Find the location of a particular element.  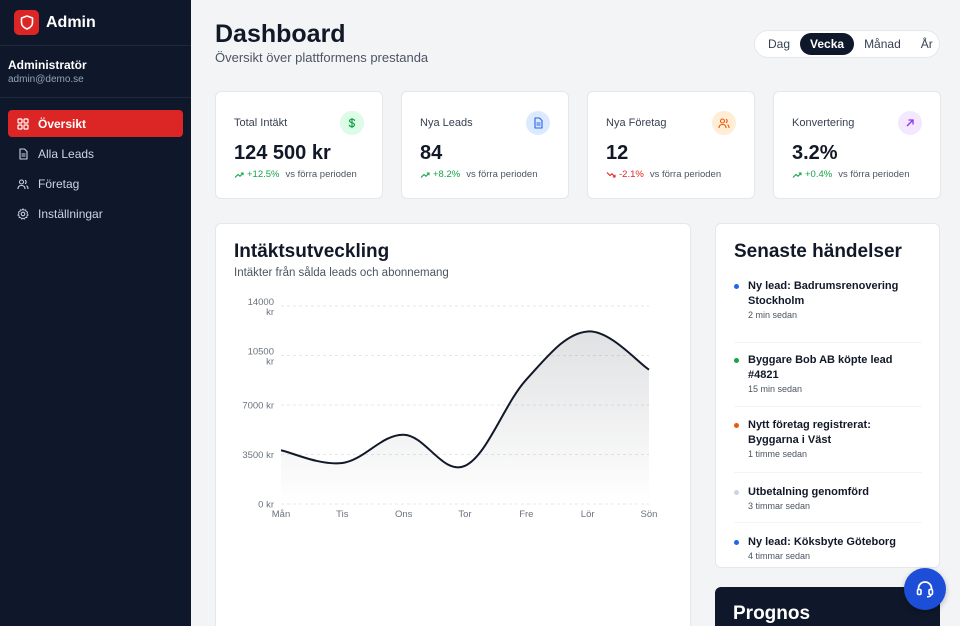

x-tick-label: Sön is located at coordinates (649, 514).